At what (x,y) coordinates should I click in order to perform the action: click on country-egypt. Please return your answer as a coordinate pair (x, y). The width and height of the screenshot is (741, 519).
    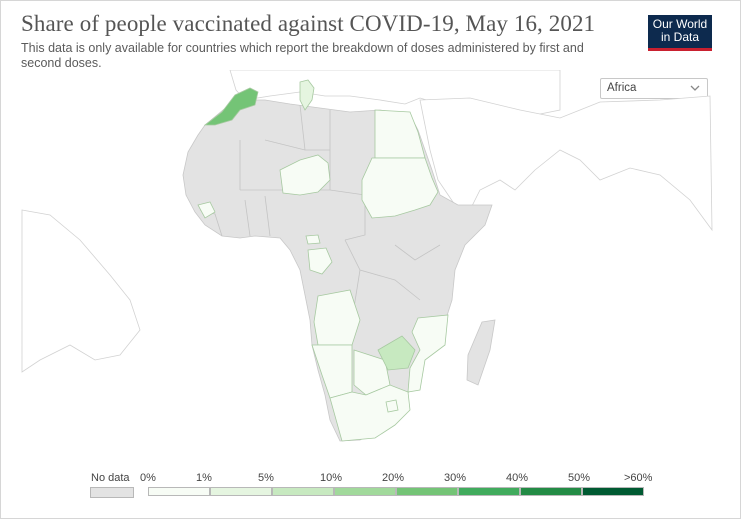
    Looking at the image, I should click on (400, 134).